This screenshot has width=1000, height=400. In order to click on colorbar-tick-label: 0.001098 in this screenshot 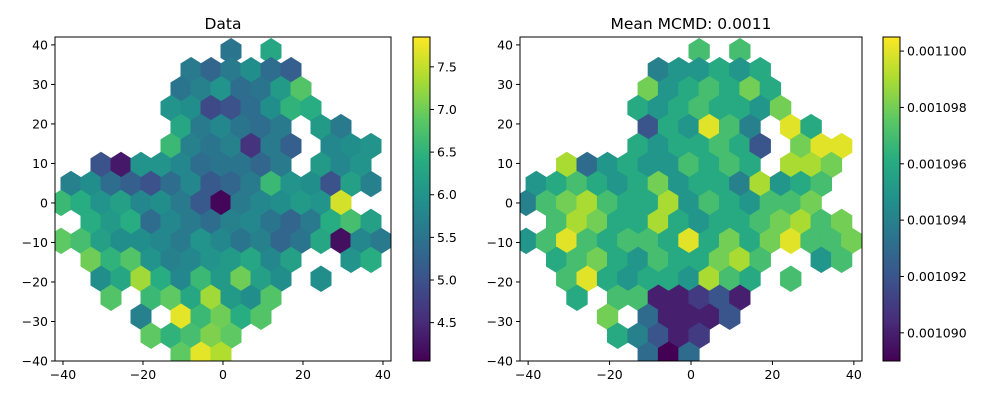, I will do `click(937, 107)`.